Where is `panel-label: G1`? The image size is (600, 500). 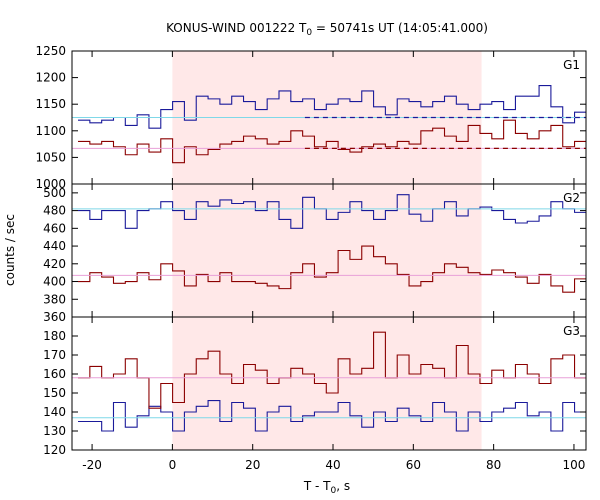 panel-label: G1 is located at coordinates (571, 65).